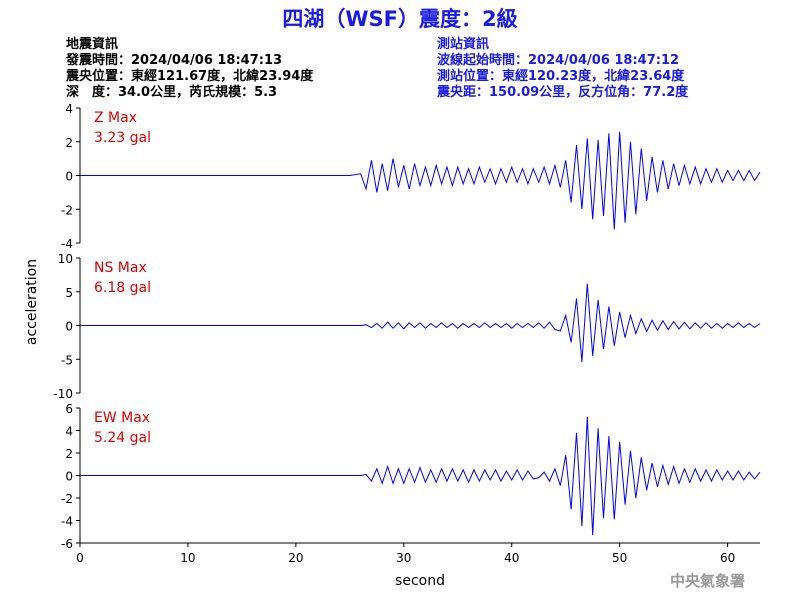 Image resolution: width=800 pixels, height=600 pixels. I want to click on y-axis-label: acceleration, so click(32, 302).